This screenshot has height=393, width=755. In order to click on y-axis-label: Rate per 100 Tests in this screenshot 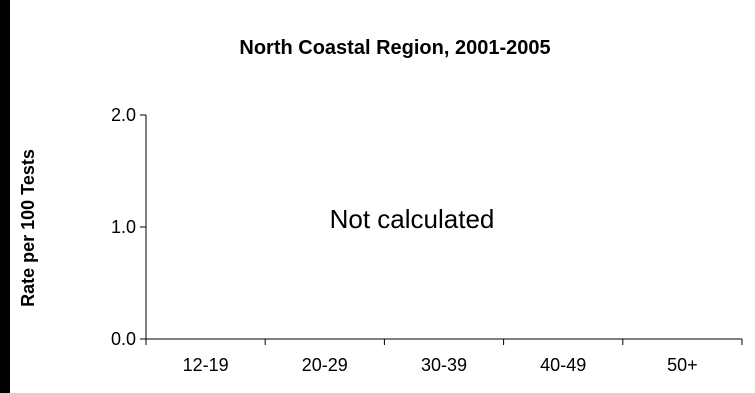, I will do `click(28, 228)`.